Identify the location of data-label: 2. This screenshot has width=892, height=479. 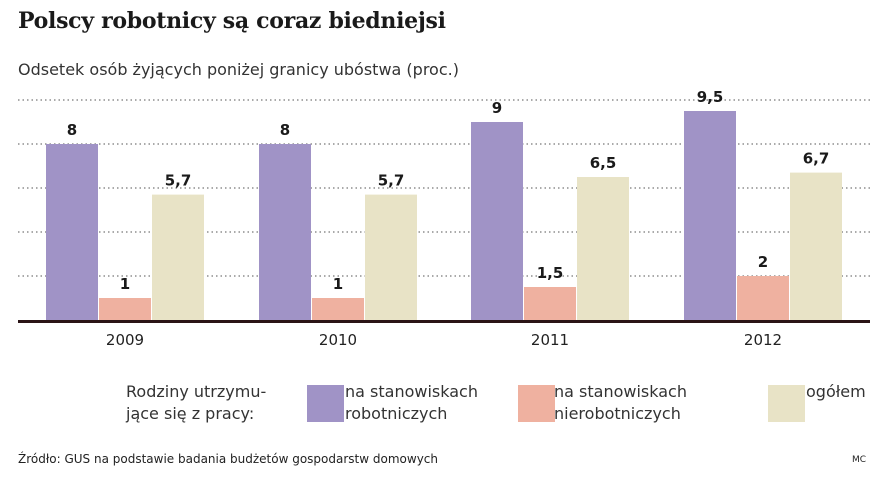
(763, 262).